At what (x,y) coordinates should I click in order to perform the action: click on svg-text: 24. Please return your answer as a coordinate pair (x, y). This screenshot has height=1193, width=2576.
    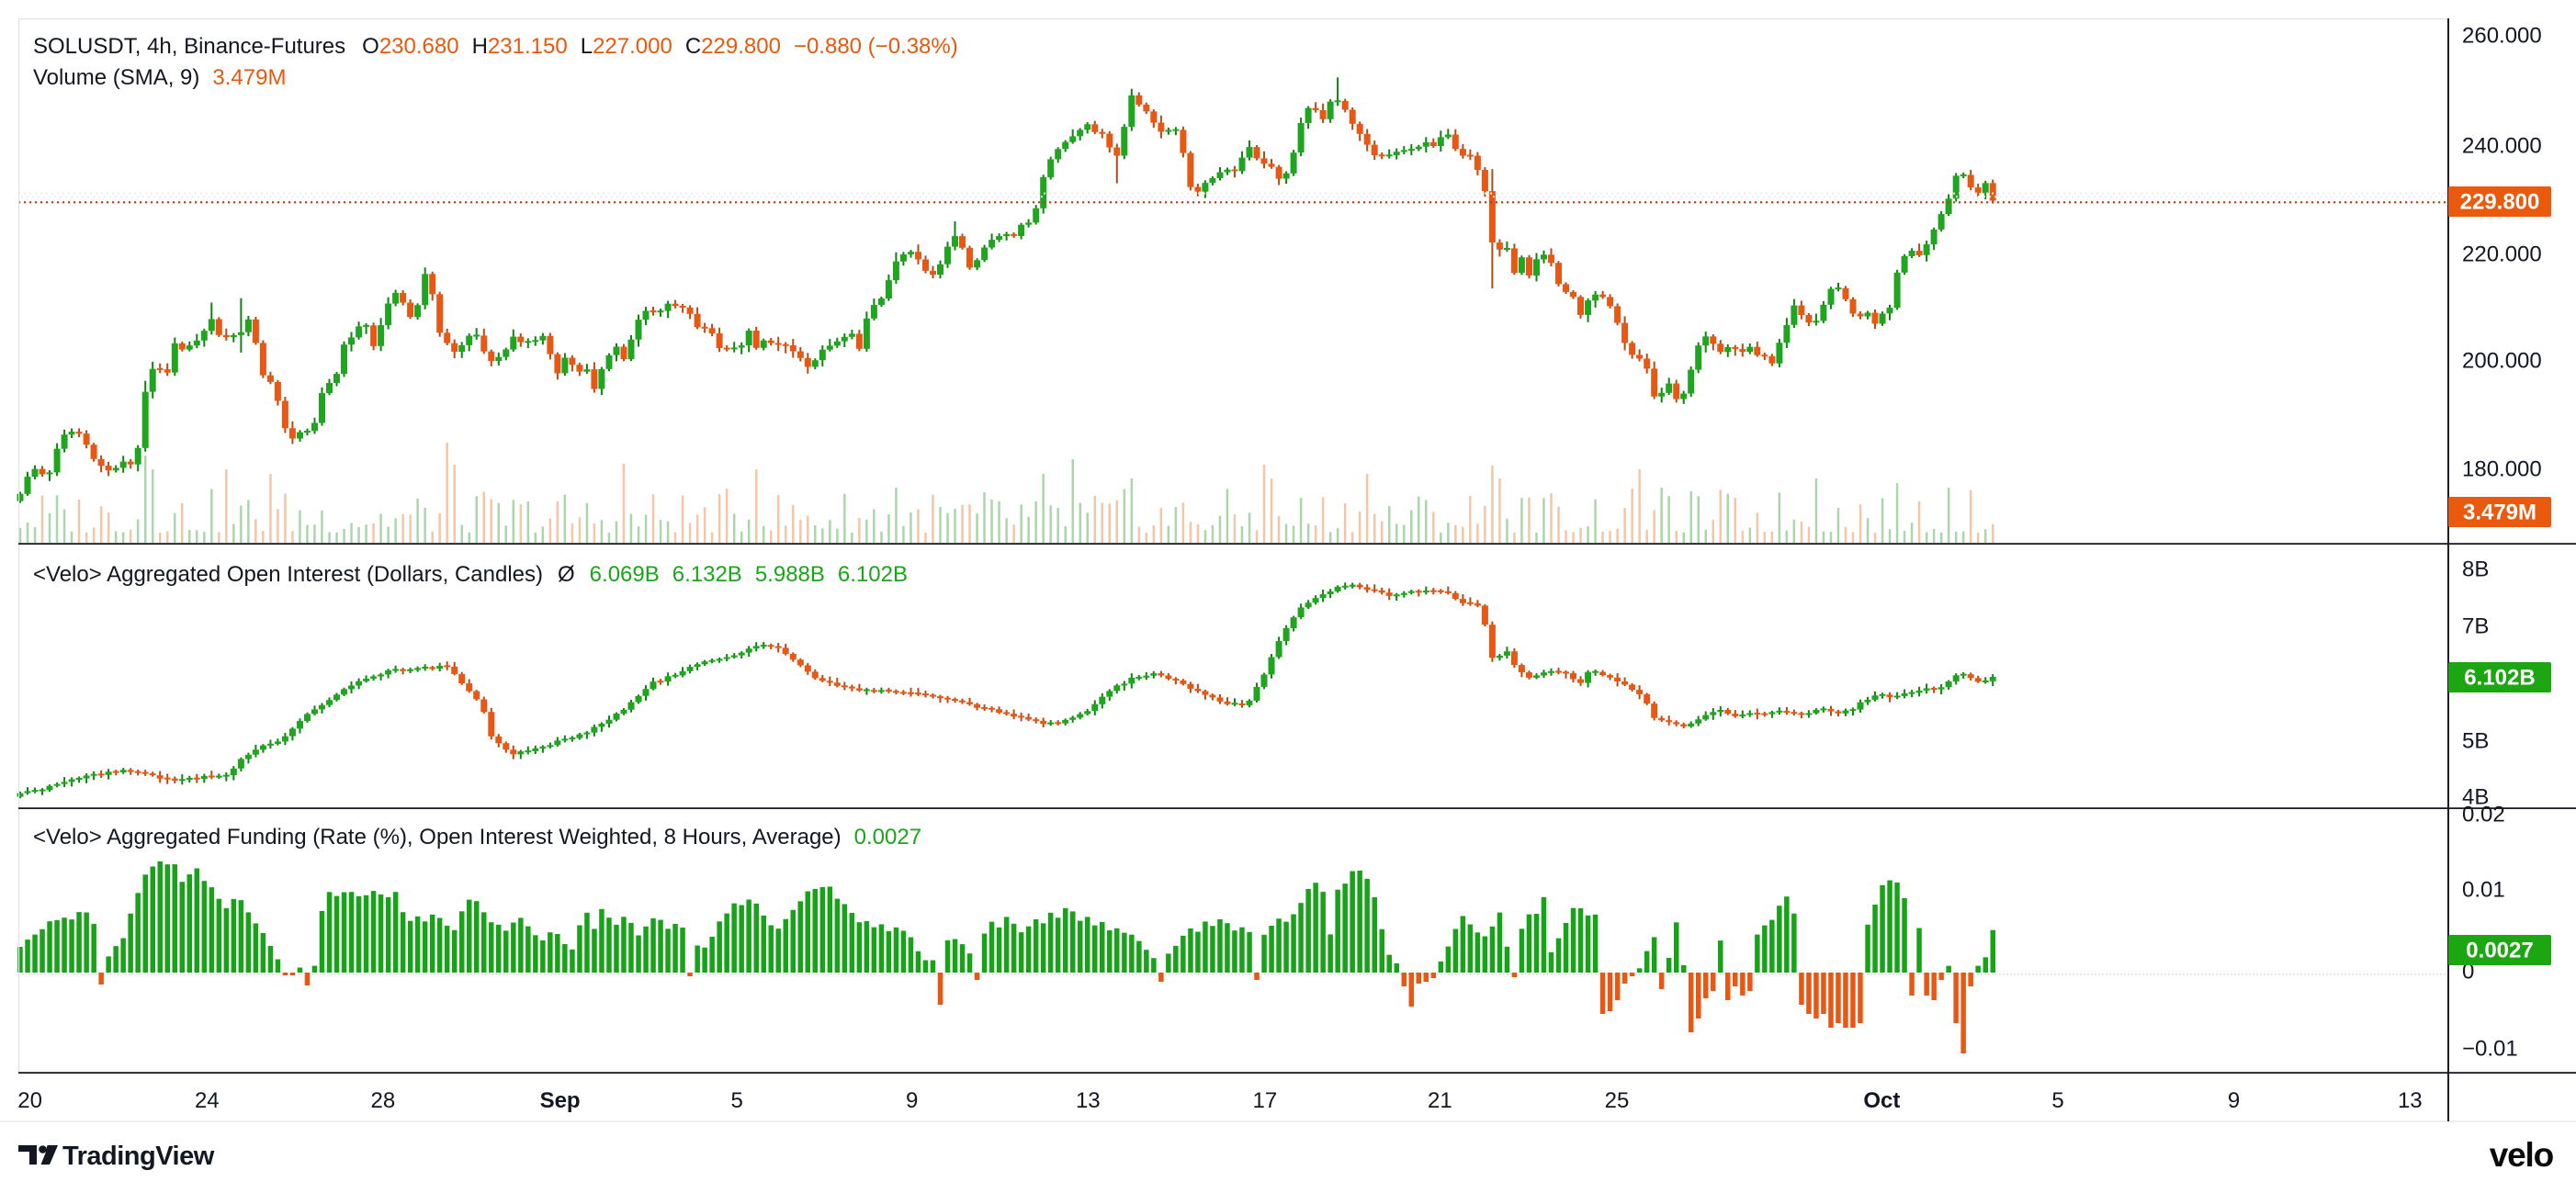
    Looking at the image, I should click on (207, 1100).